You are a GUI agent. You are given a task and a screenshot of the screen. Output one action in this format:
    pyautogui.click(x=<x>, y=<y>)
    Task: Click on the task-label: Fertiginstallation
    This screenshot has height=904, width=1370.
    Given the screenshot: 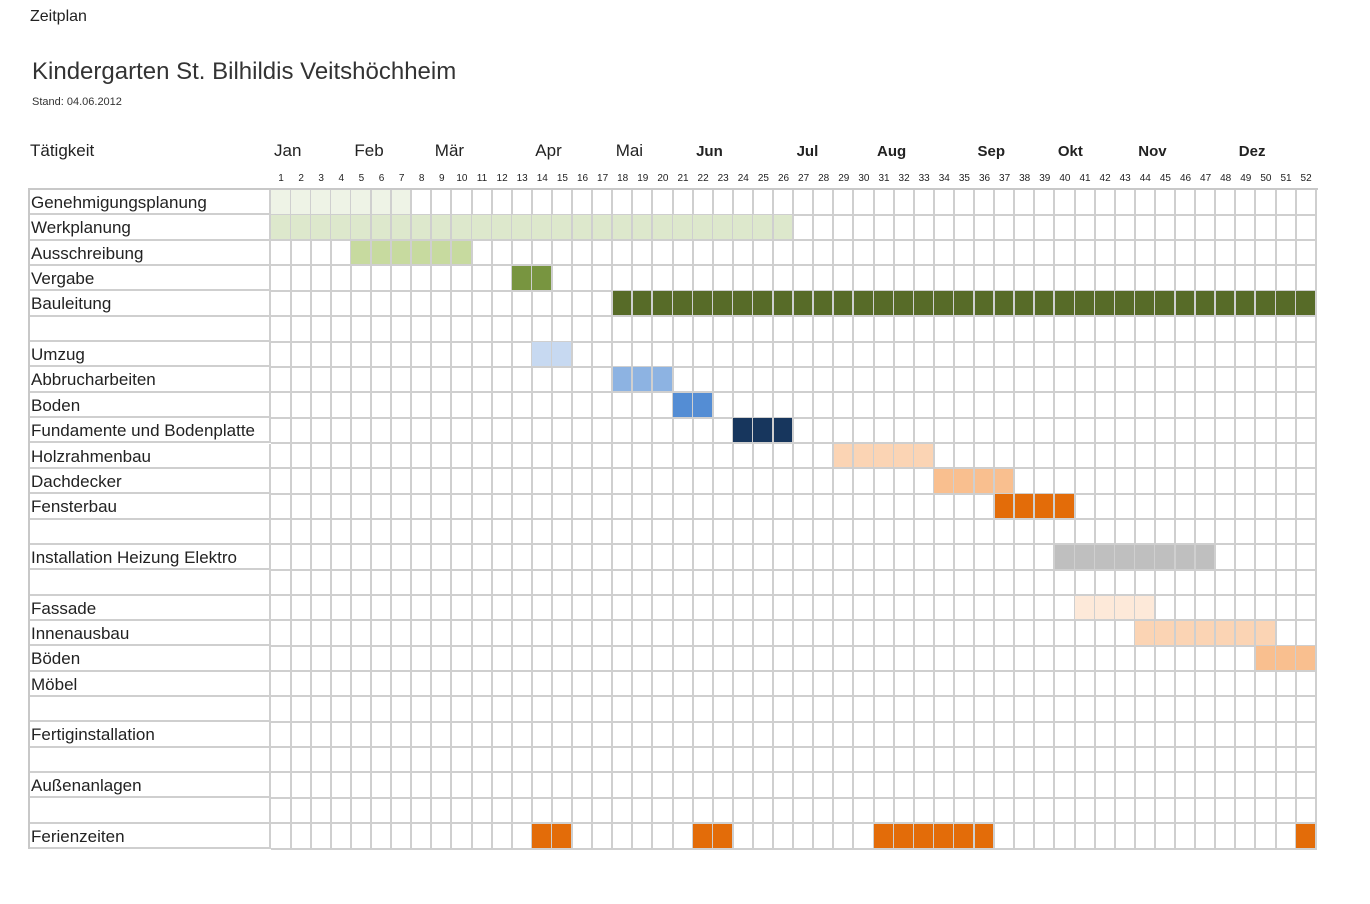 What is the action you would take?
    pyautogui.click(x=93, y=735)
    